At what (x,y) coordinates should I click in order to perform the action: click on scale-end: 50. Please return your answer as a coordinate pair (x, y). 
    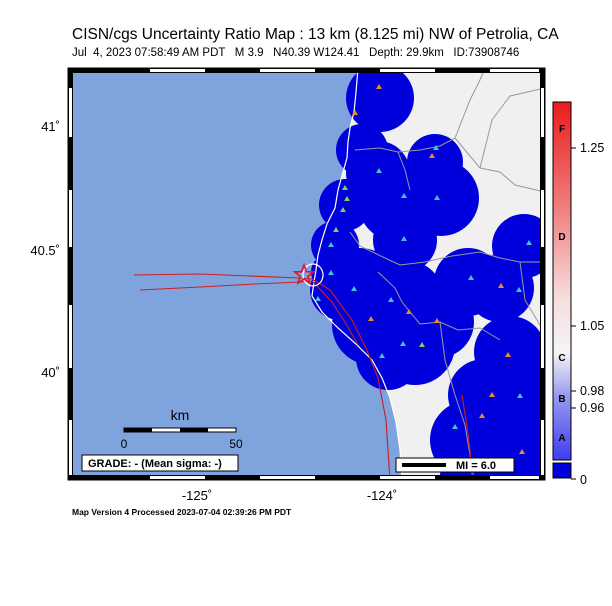
    Looking at the image, I should click on (236, 444).